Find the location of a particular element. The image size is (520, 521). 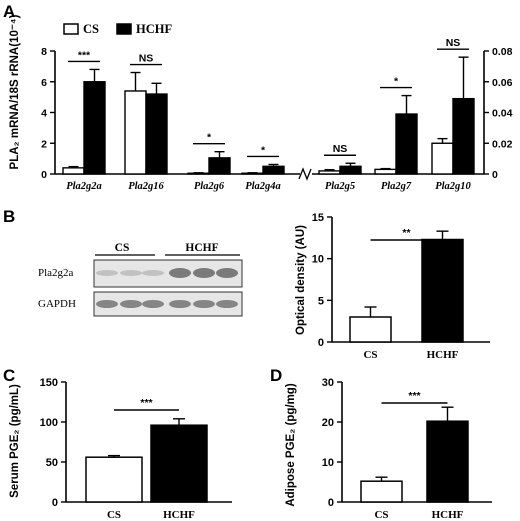

panel-a-axis-break is located at coordinates (305, 174).